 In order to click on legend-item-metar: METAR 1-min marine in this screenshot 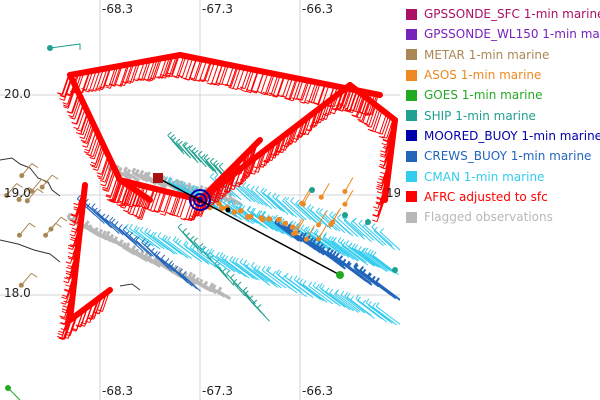, I will do `click(503, 55)`.